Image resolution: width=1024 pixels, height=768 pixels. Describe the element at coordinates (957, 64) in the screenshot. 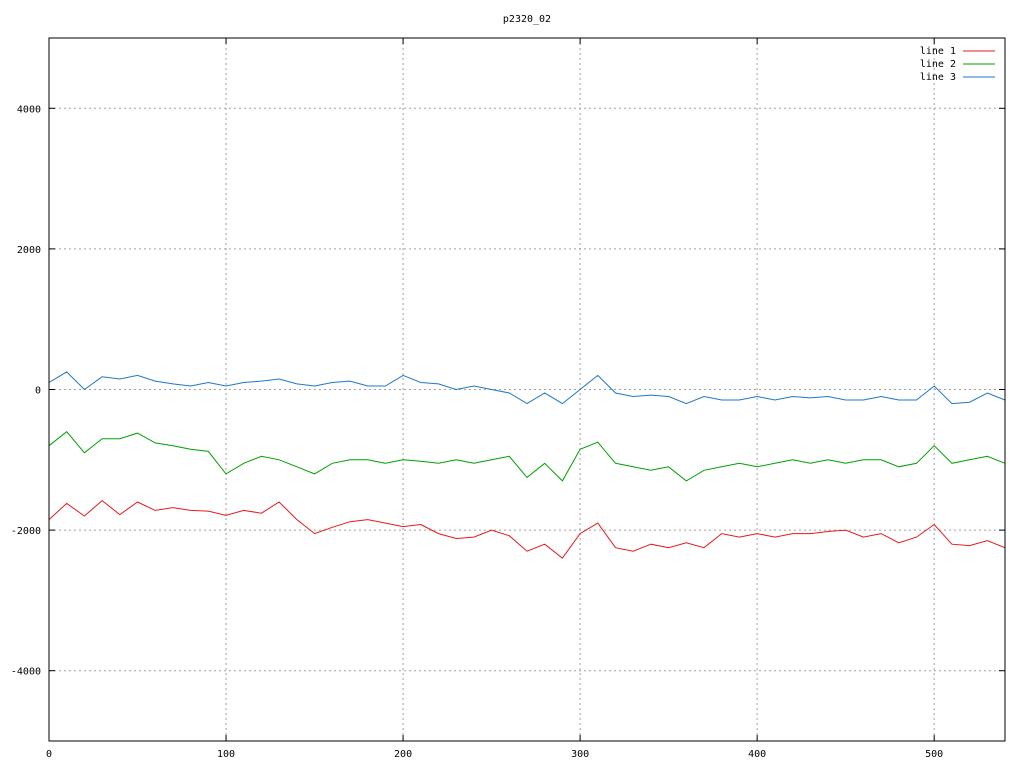

I see `legend: line 1 line 2 line 3` at that location.